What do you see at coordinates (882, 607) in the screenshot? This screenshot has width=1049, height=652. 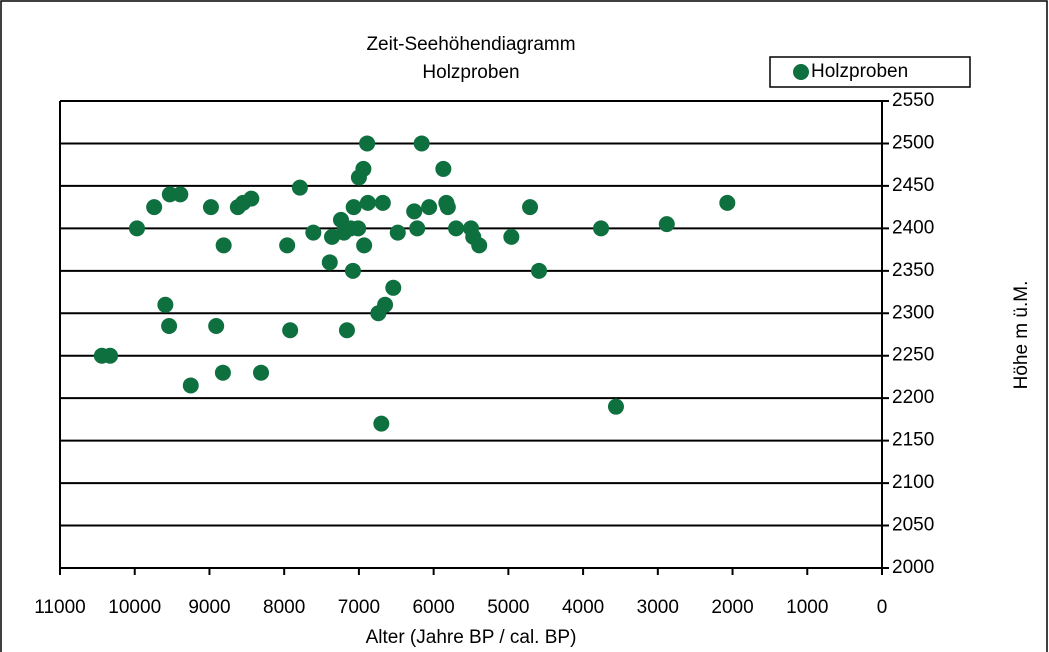 I see `x-tick-label: 0` at bounding box center [882, 607].